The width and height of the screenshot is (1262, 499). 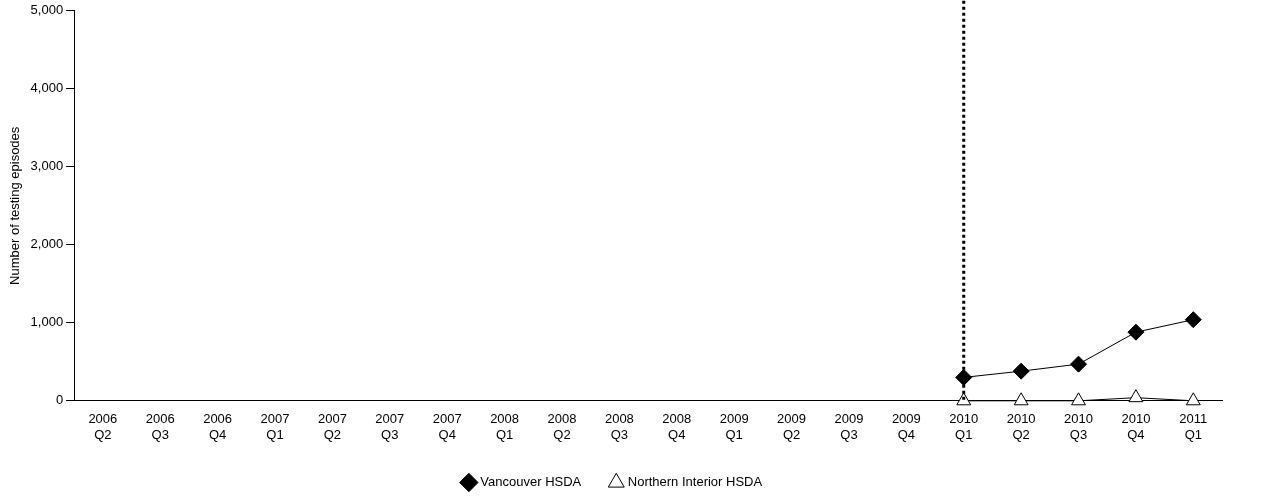 I want to click on x-tick-label: 2008 Q2, so click(x=562, y=426).